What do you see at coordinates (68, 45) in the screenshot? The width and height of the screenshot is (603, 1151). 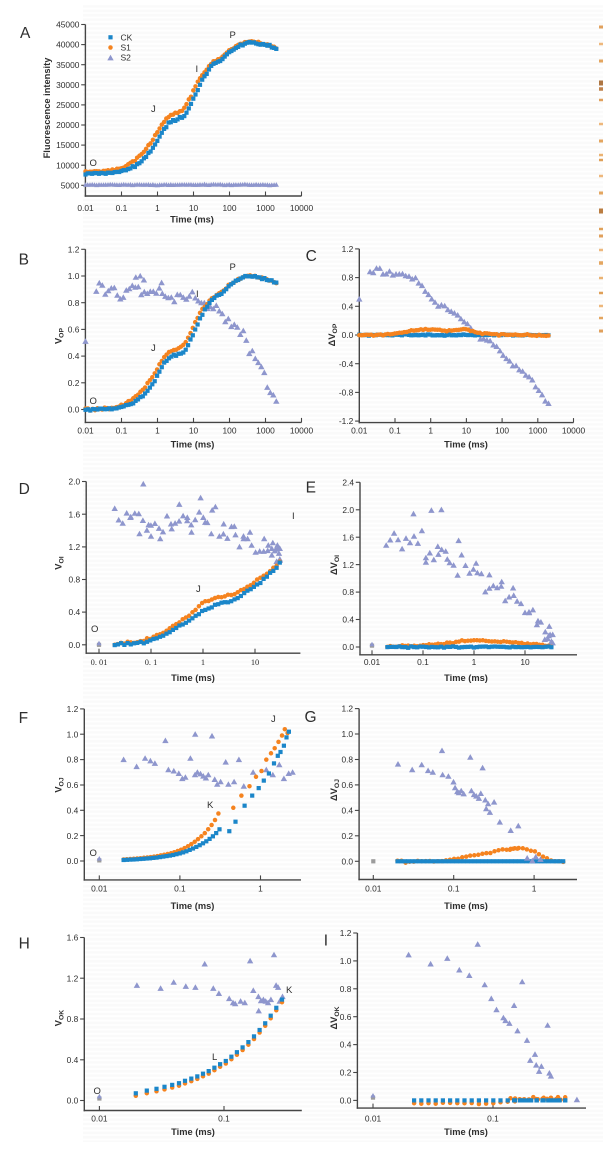 I see `svg-text: 40000` at bounding box center [68, 45].